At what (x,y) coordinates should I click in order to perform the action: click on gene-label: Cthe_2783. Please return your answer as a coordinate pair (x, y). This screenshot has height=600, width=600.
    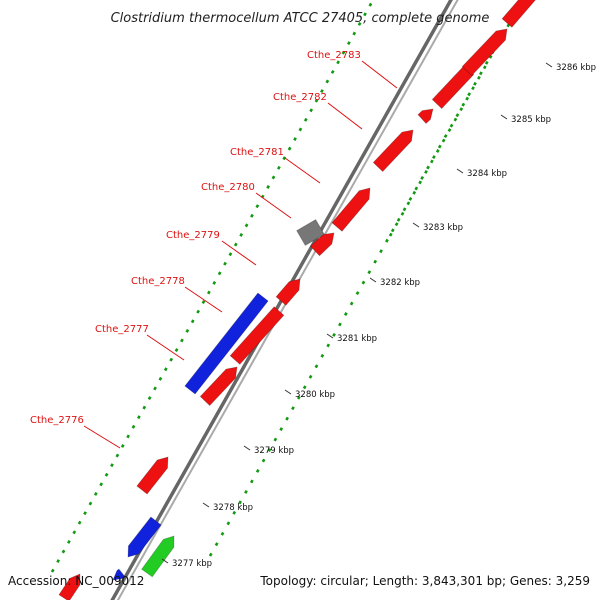
    Looking at the image, I should click on (334, 55).